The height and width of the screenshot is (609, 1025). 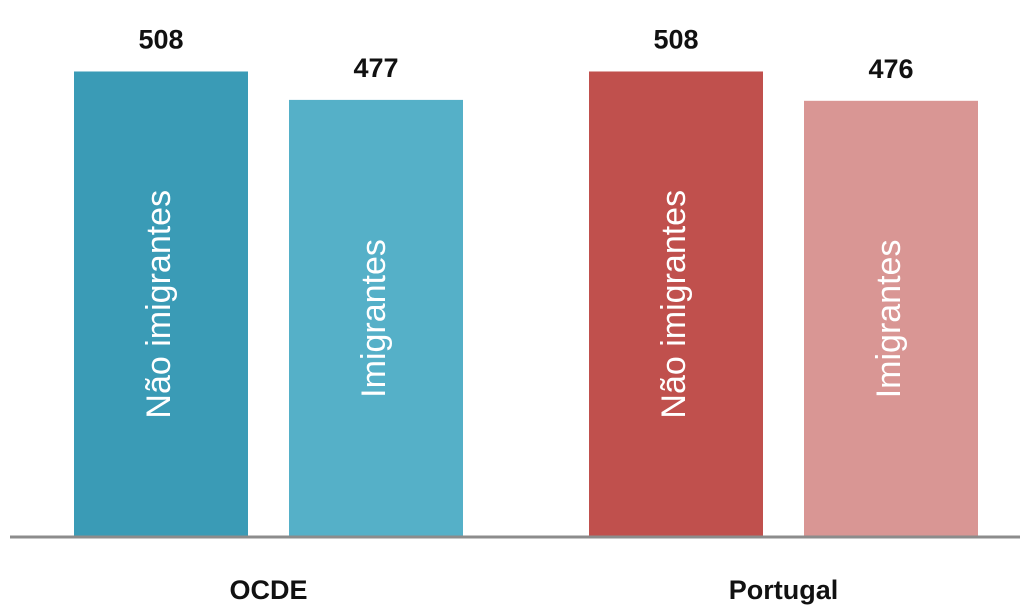 What do you see at coordinates (890, 69) in the screenshot?
I see `value-label: 476` at bounding box center [890, 69].